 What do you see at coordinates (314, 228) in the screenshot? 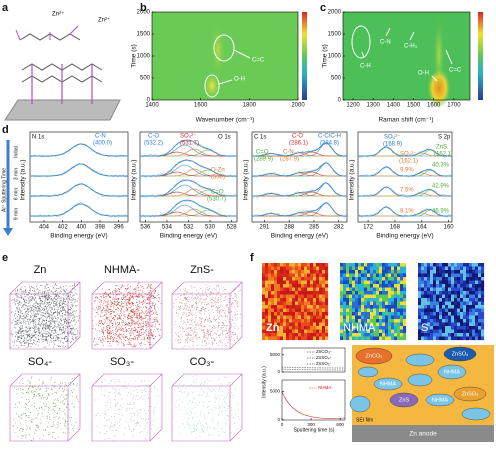
I see `x-tick-label: 285` at bounding box center [314, 228].